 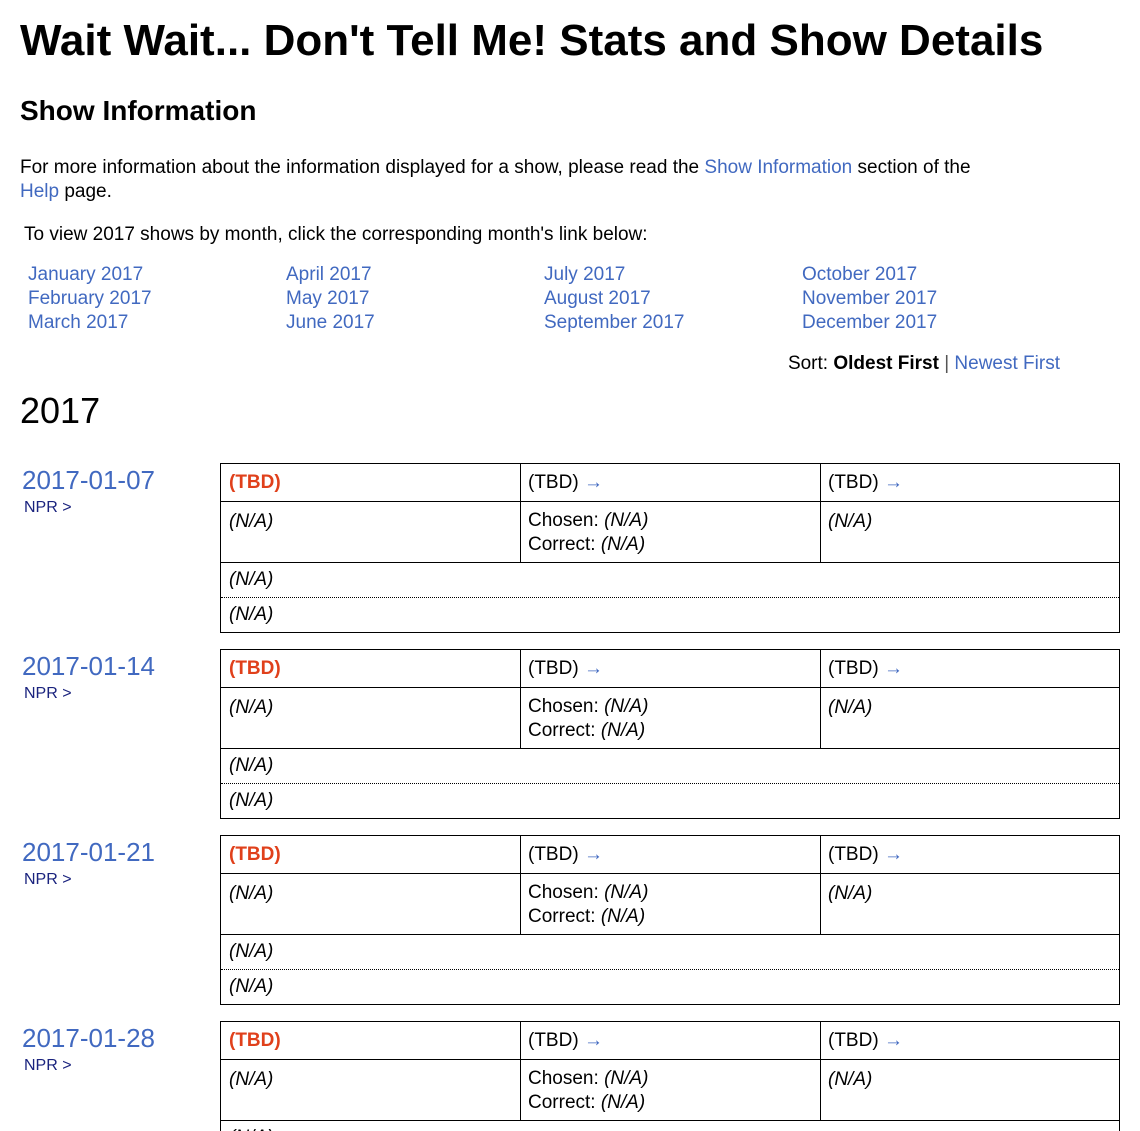 What do you see at coordinates (90, 298) in the screenshot?
I see `month-link: February 2017` at bounding box center [90, 298].